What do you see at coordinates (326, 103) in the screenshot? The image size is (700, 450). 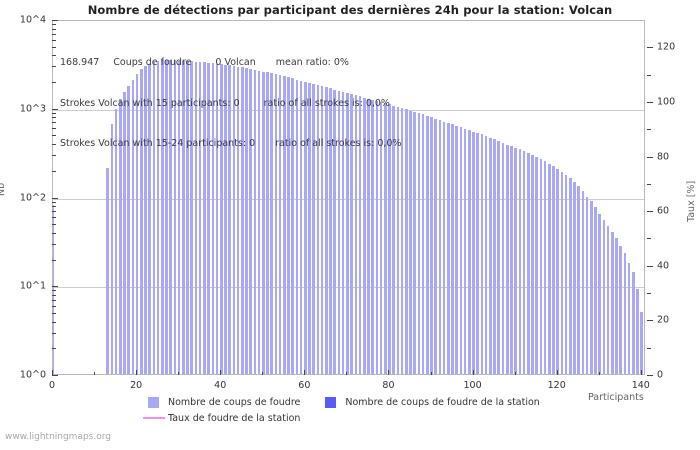 I see `annotation-ratio-15: ratio of all strokes is: 0,0%` at bounding box center [326, 103].